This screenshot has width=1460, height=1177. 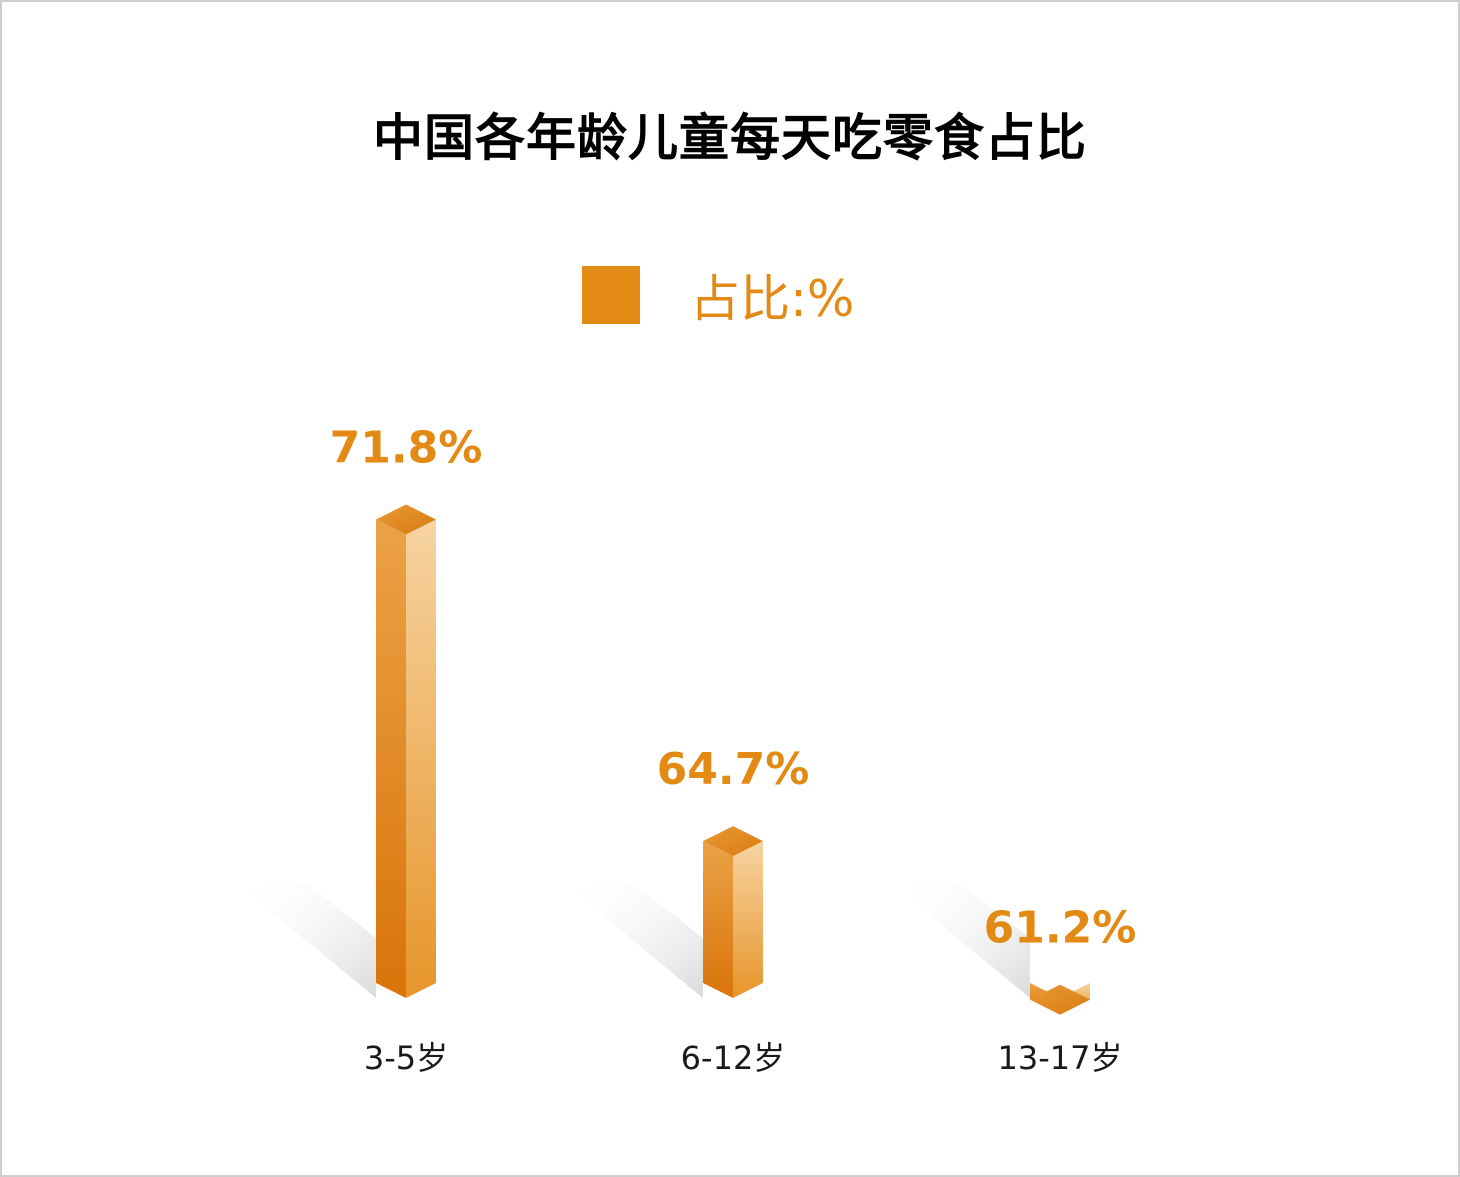 What do you see at coordinates (1060, 1058) in the screenshot?
I see `category-label: 13-17岁` at bounding box center [1060, 1058].